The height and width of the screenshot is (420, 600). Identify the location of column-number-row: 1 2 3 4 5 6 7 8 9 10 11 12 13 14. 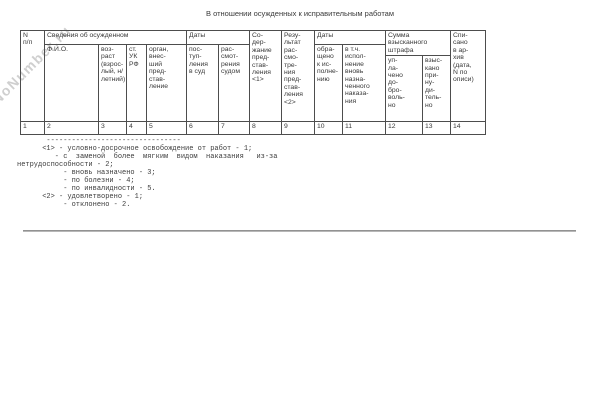
(253, 127).